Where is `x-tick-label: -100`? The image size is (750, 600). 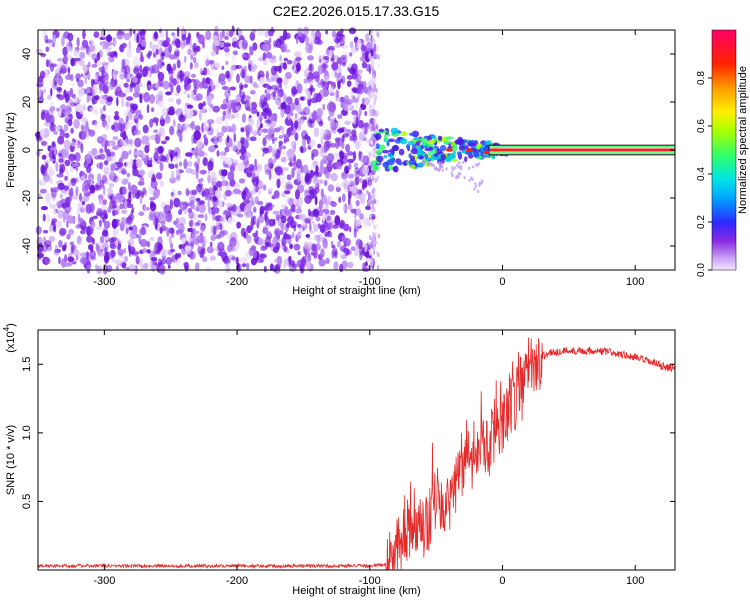 x-tick-label: -100 is located at coordinates (370, 282).